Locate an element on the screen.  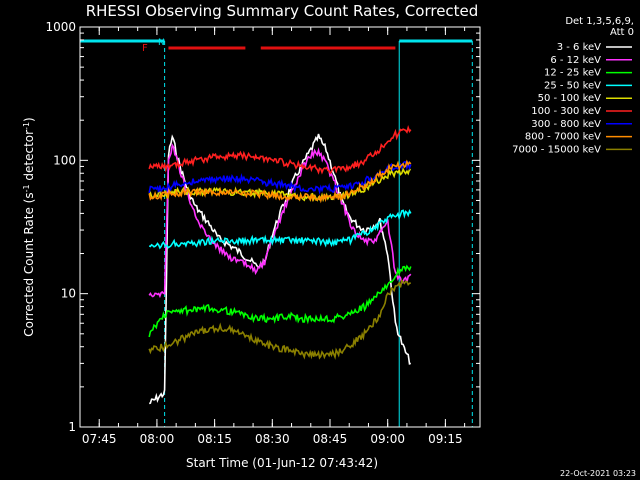
flare-marker: F is located at coordinates (145, 48).